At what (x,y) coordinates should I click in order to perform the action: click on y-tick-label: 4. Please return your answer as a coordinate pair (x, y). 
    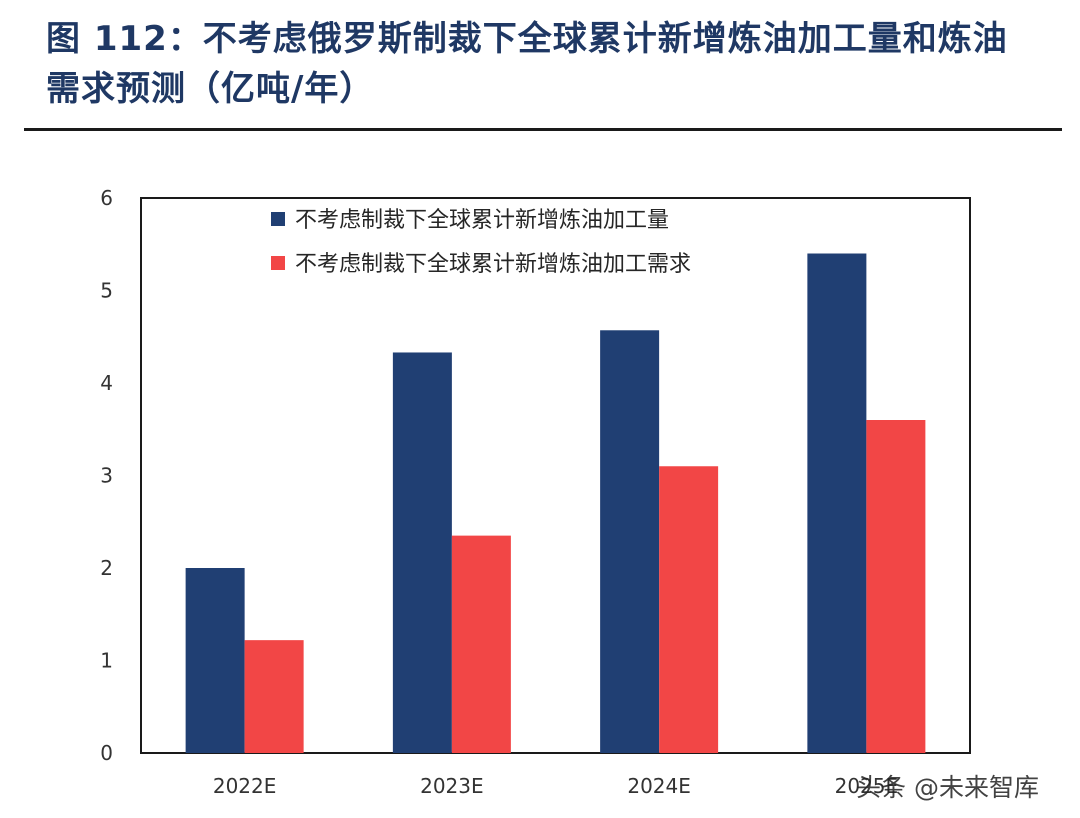
    Looking at the image, I should click on (106, 383).